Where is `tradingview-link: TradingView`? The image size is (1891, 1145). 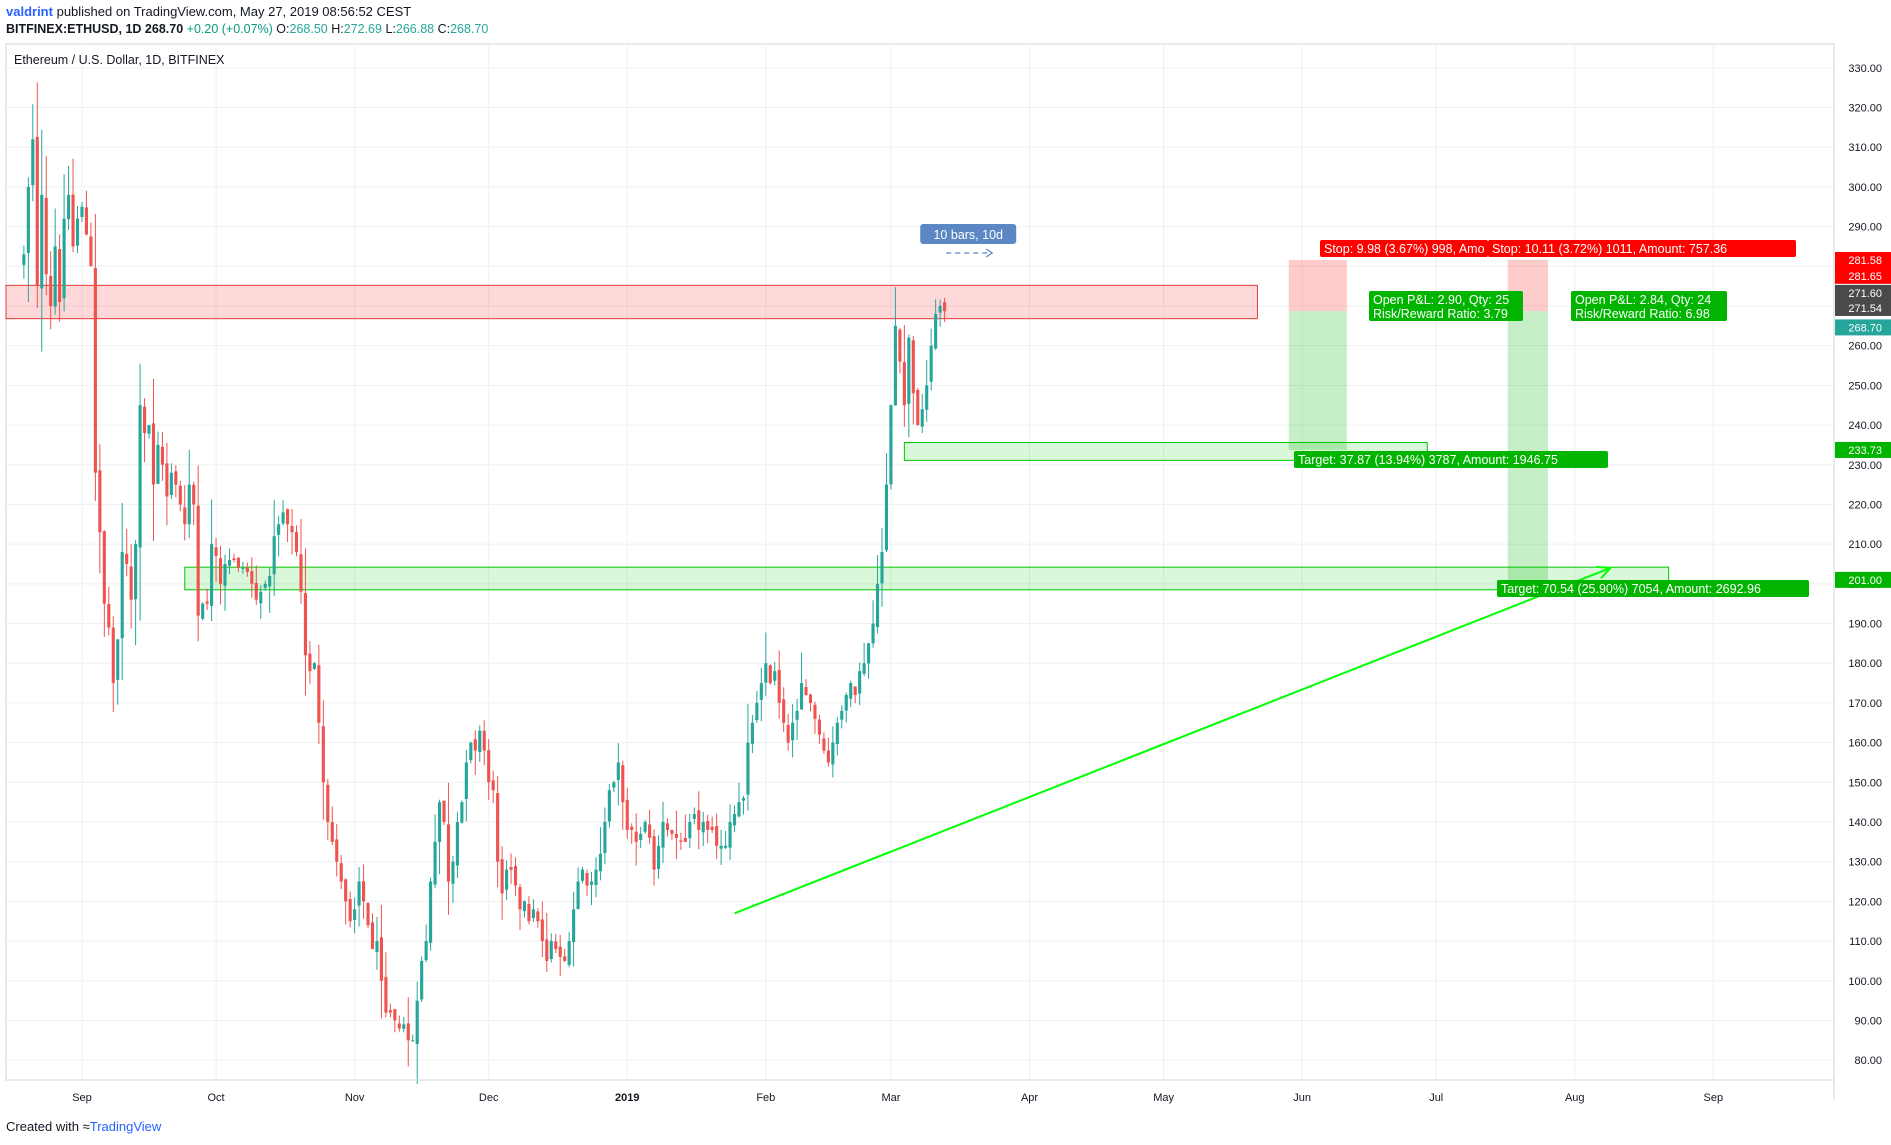 tradingview-link: TradingView is located at coordinates (125, 1126).